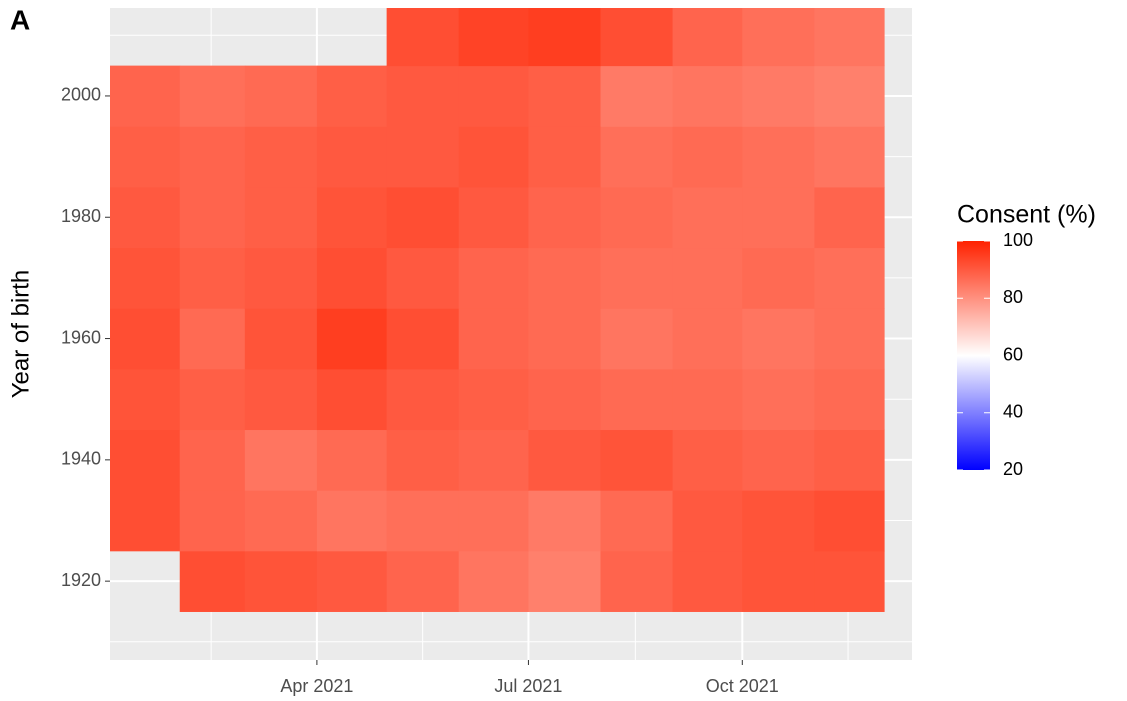  What do you see at coordinates (81, 95) in the screenshot?
I see `y-tick-label: 2000` at bounding box center [81, 95].